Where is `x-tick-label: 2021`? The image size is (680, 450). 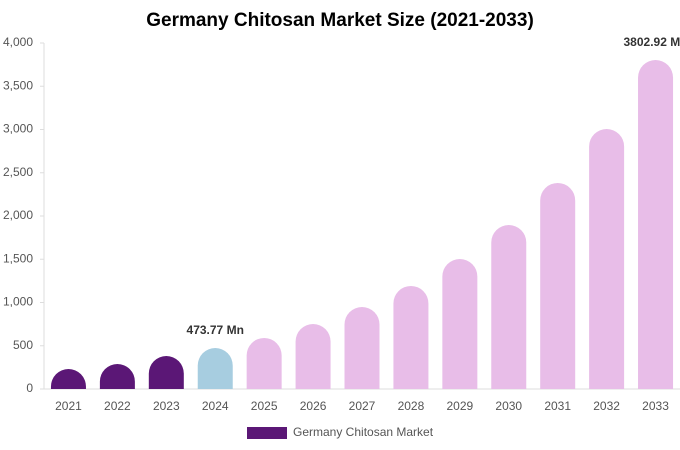
x-tick-label: 2021 is located at coordinates (68, 406).